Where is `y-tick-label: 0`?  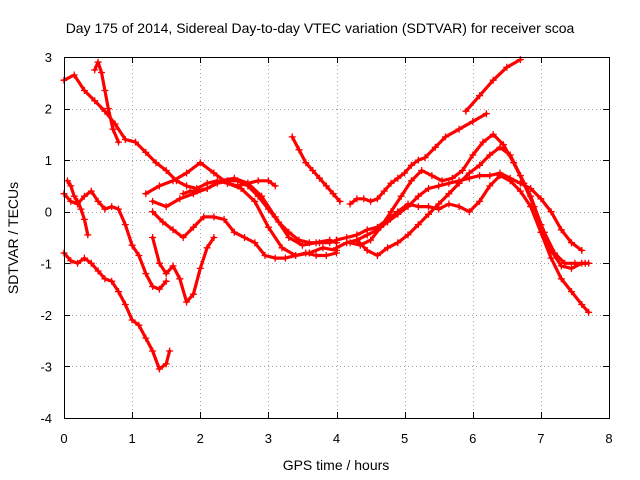 y-tick-label: 0 is located at coordinates (48, 212).